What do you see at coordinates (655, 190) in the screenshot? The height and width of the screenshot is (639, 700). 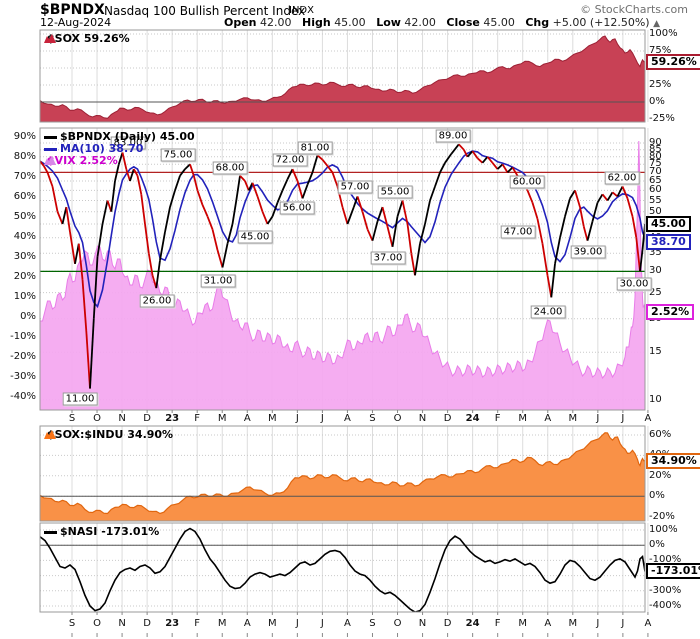 I see `y-axis-tick: 60` at bounding box center [655, 190].